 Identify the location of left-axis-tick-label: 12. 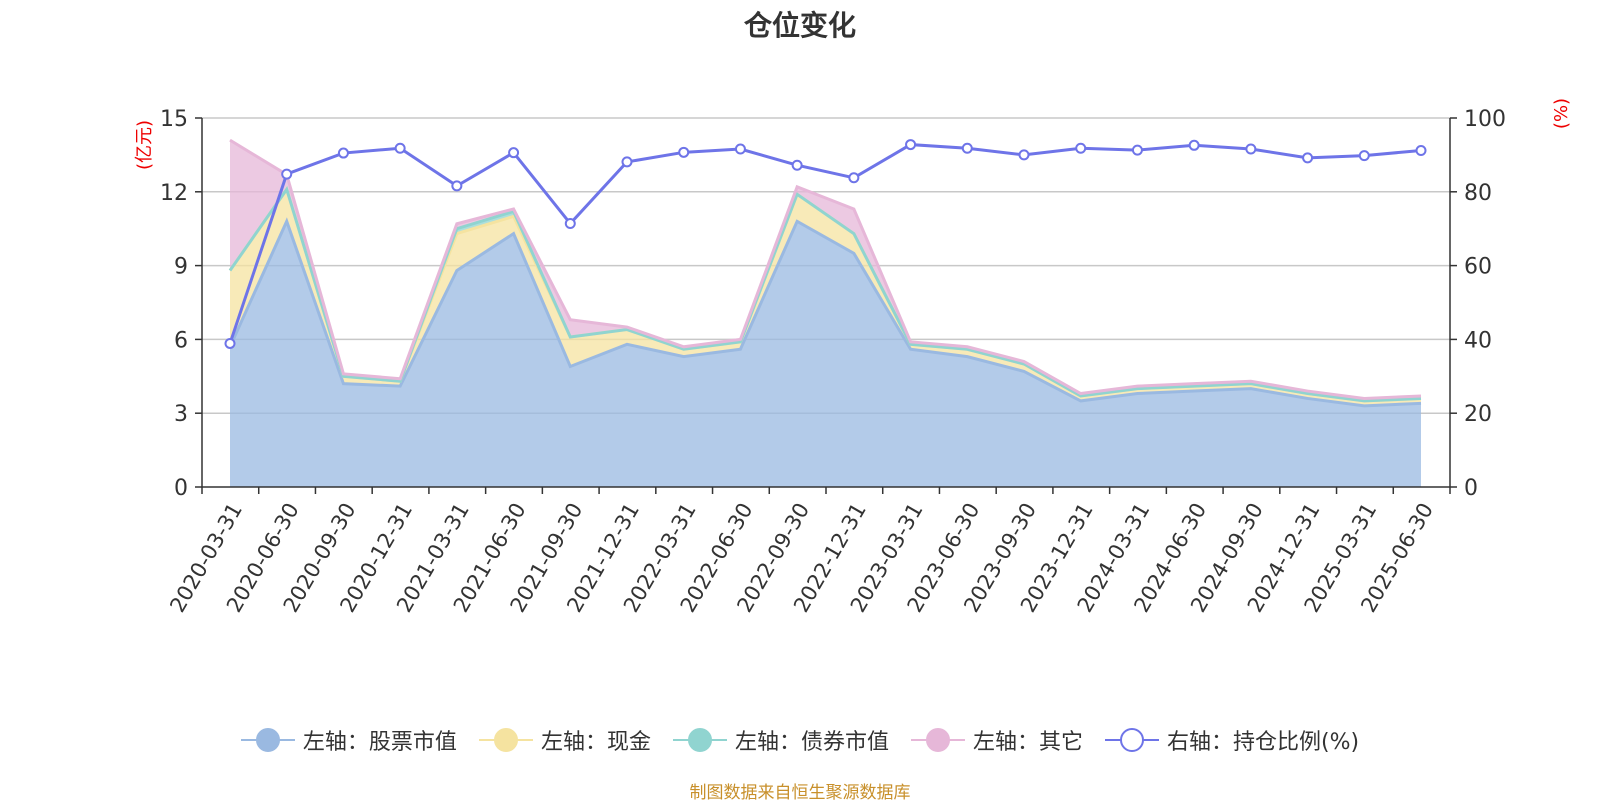
(174, 193).